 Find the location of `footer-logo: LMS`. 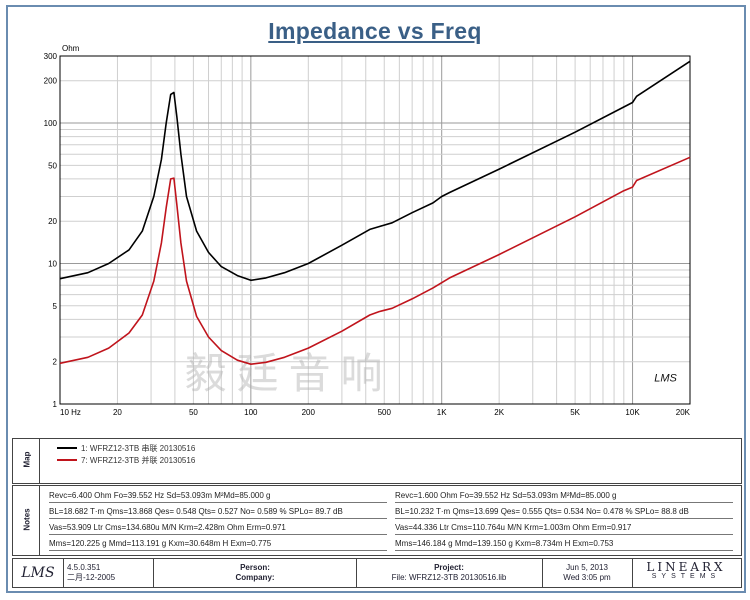

footer-logo: LMS is located at coordinates (38, 573).